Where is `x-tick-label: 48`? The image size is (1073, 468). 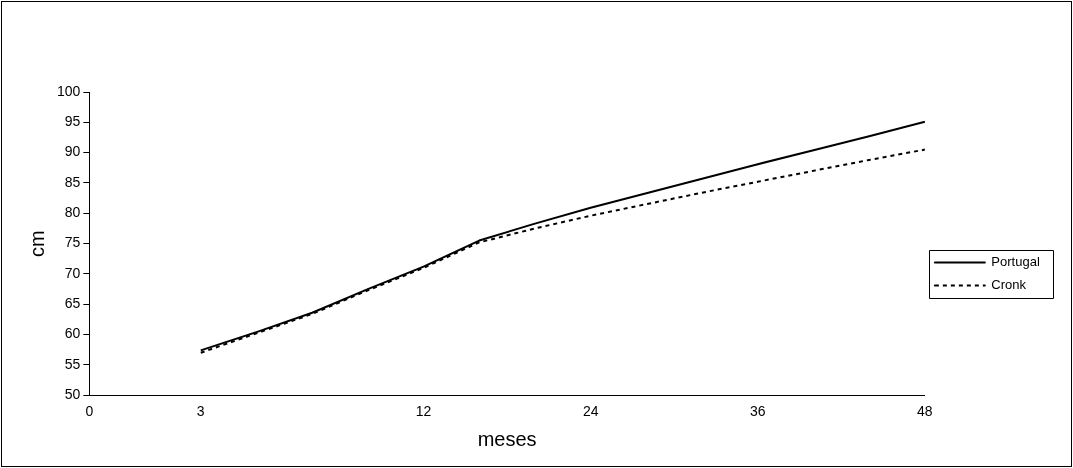 x-tick-label: 48 is located at coordinates (925, 411).